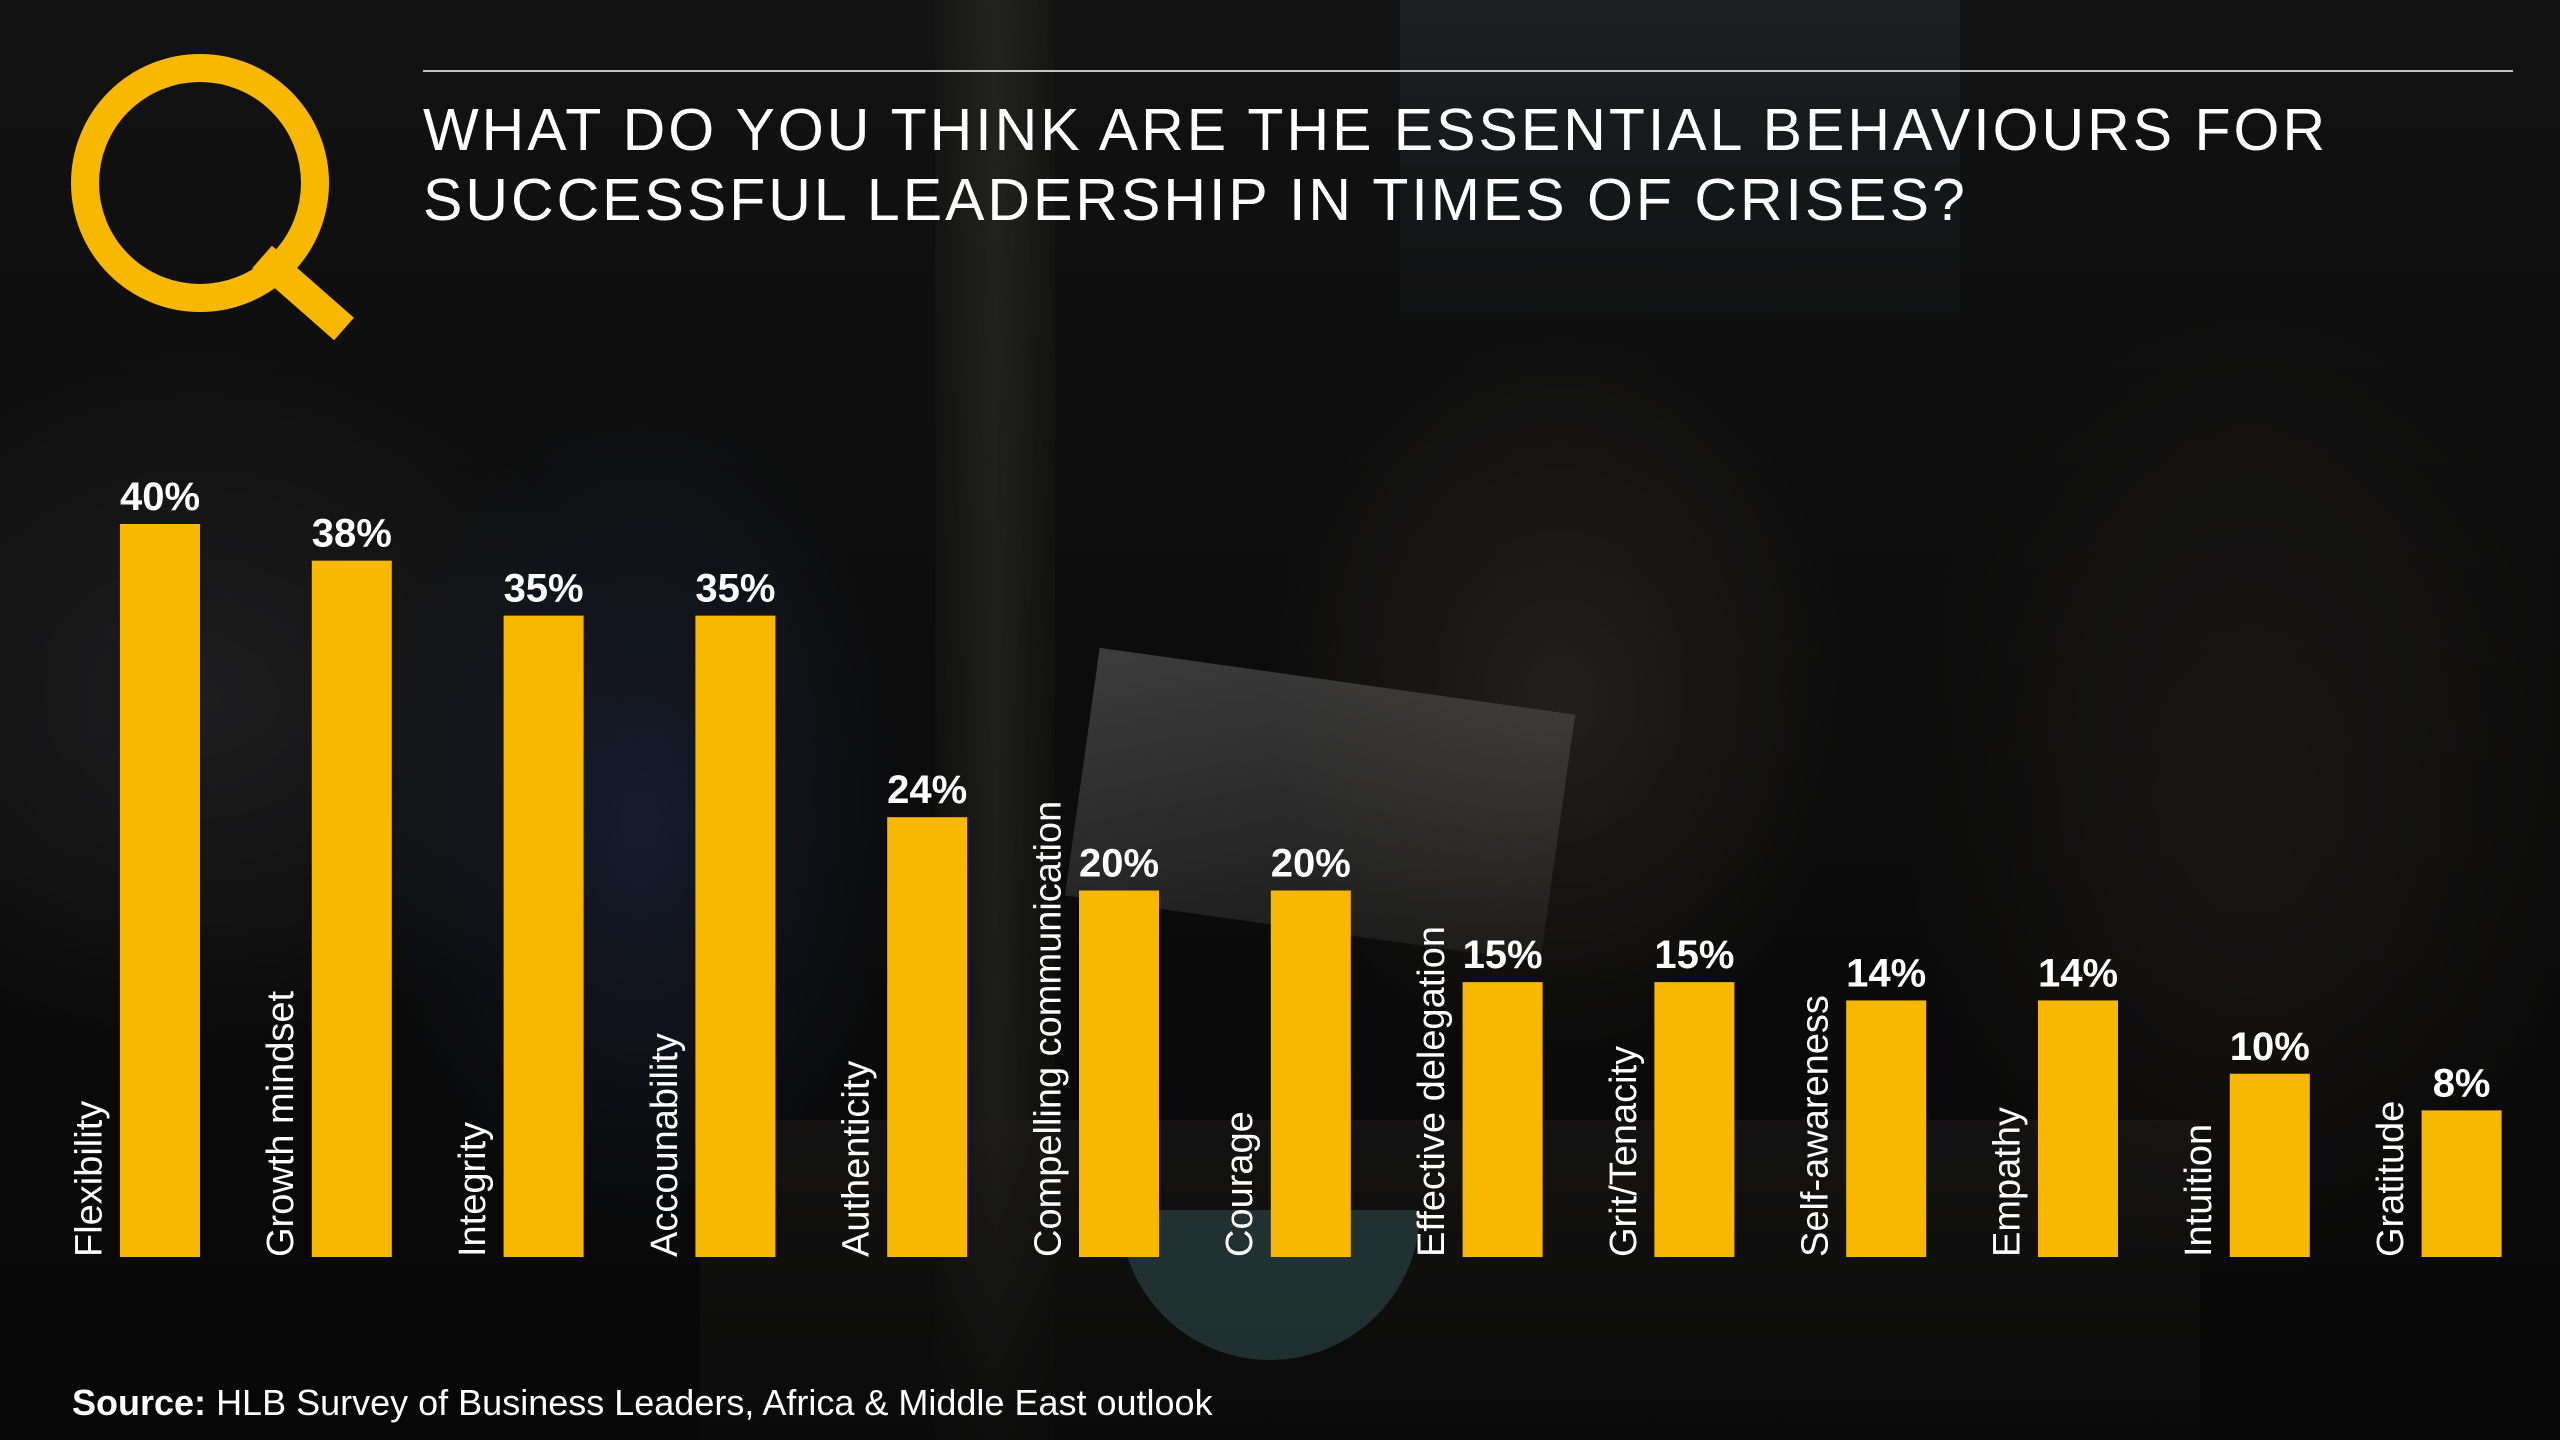 The width and height of the screenshot is (2560, 1440). Describe the element at coordinates (2270, 1047) in the screenshot. I see `bar-value-label: 10%` at that location.